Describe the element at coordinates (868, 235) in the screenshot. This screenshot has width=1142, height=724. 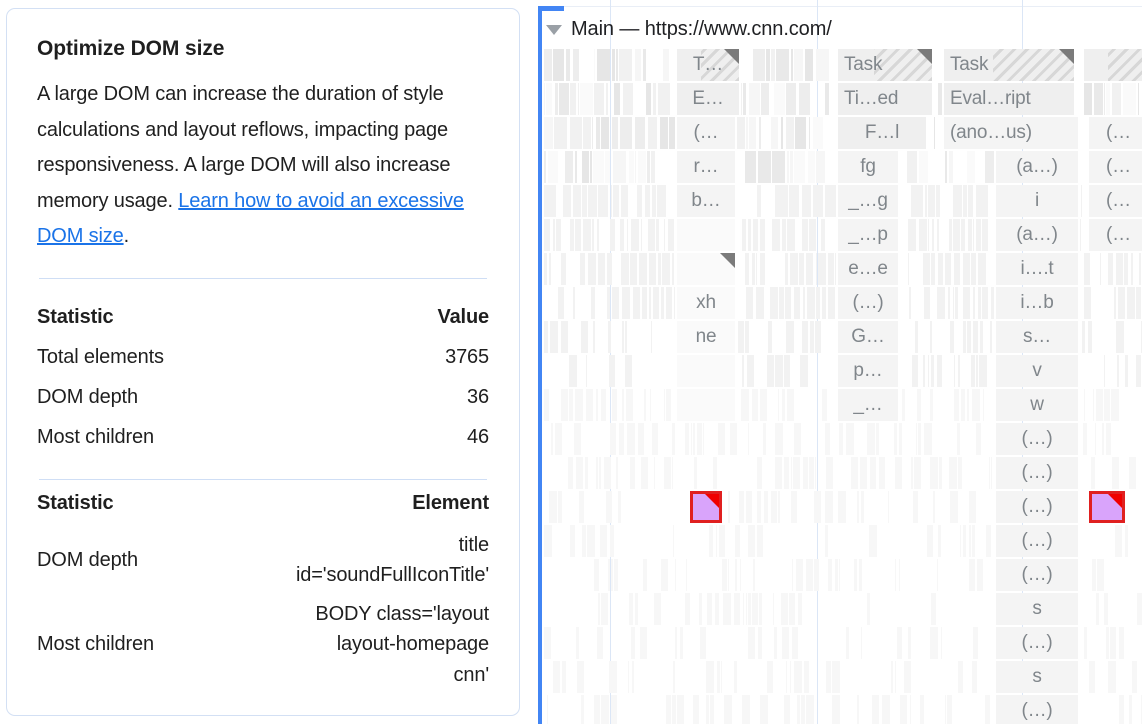
I see `flame-frame-labeled: _…p` at that location.